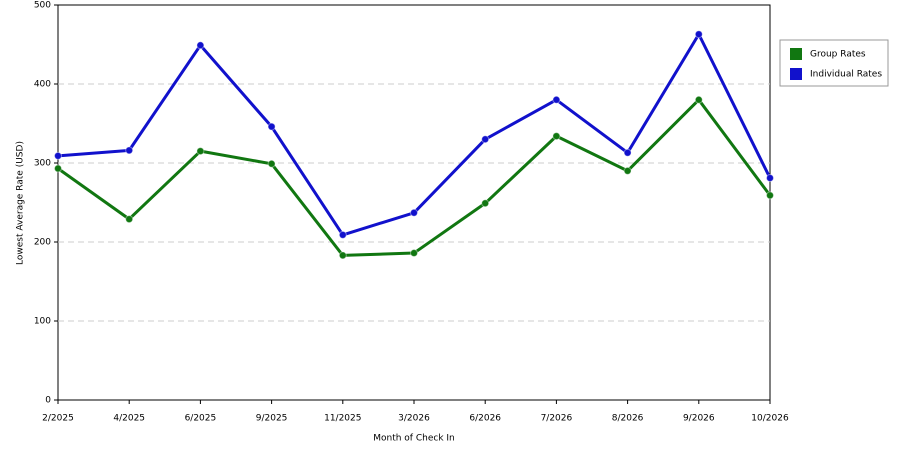 This screenshot has width=900, height=450. What do you see at coordinates (42, 85) in the screenshot?
I see `y-tick-label: 400` at bounding box center [42, 85].